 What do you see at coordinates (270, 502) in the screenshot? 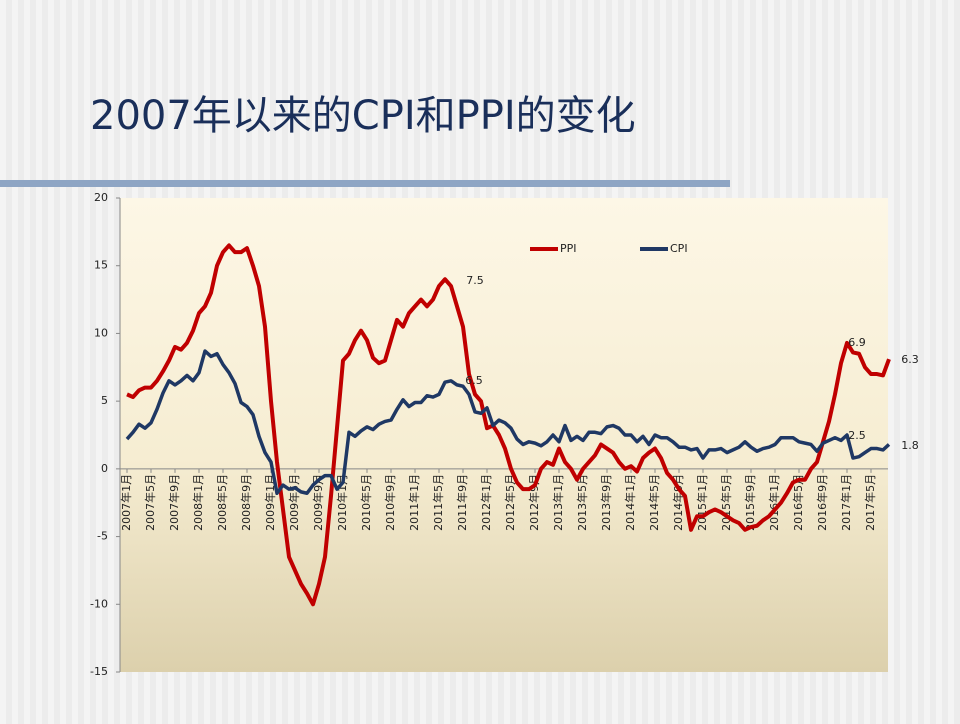
I see `x-tick-label: 2009年1月` at bounding box center [270, 502].